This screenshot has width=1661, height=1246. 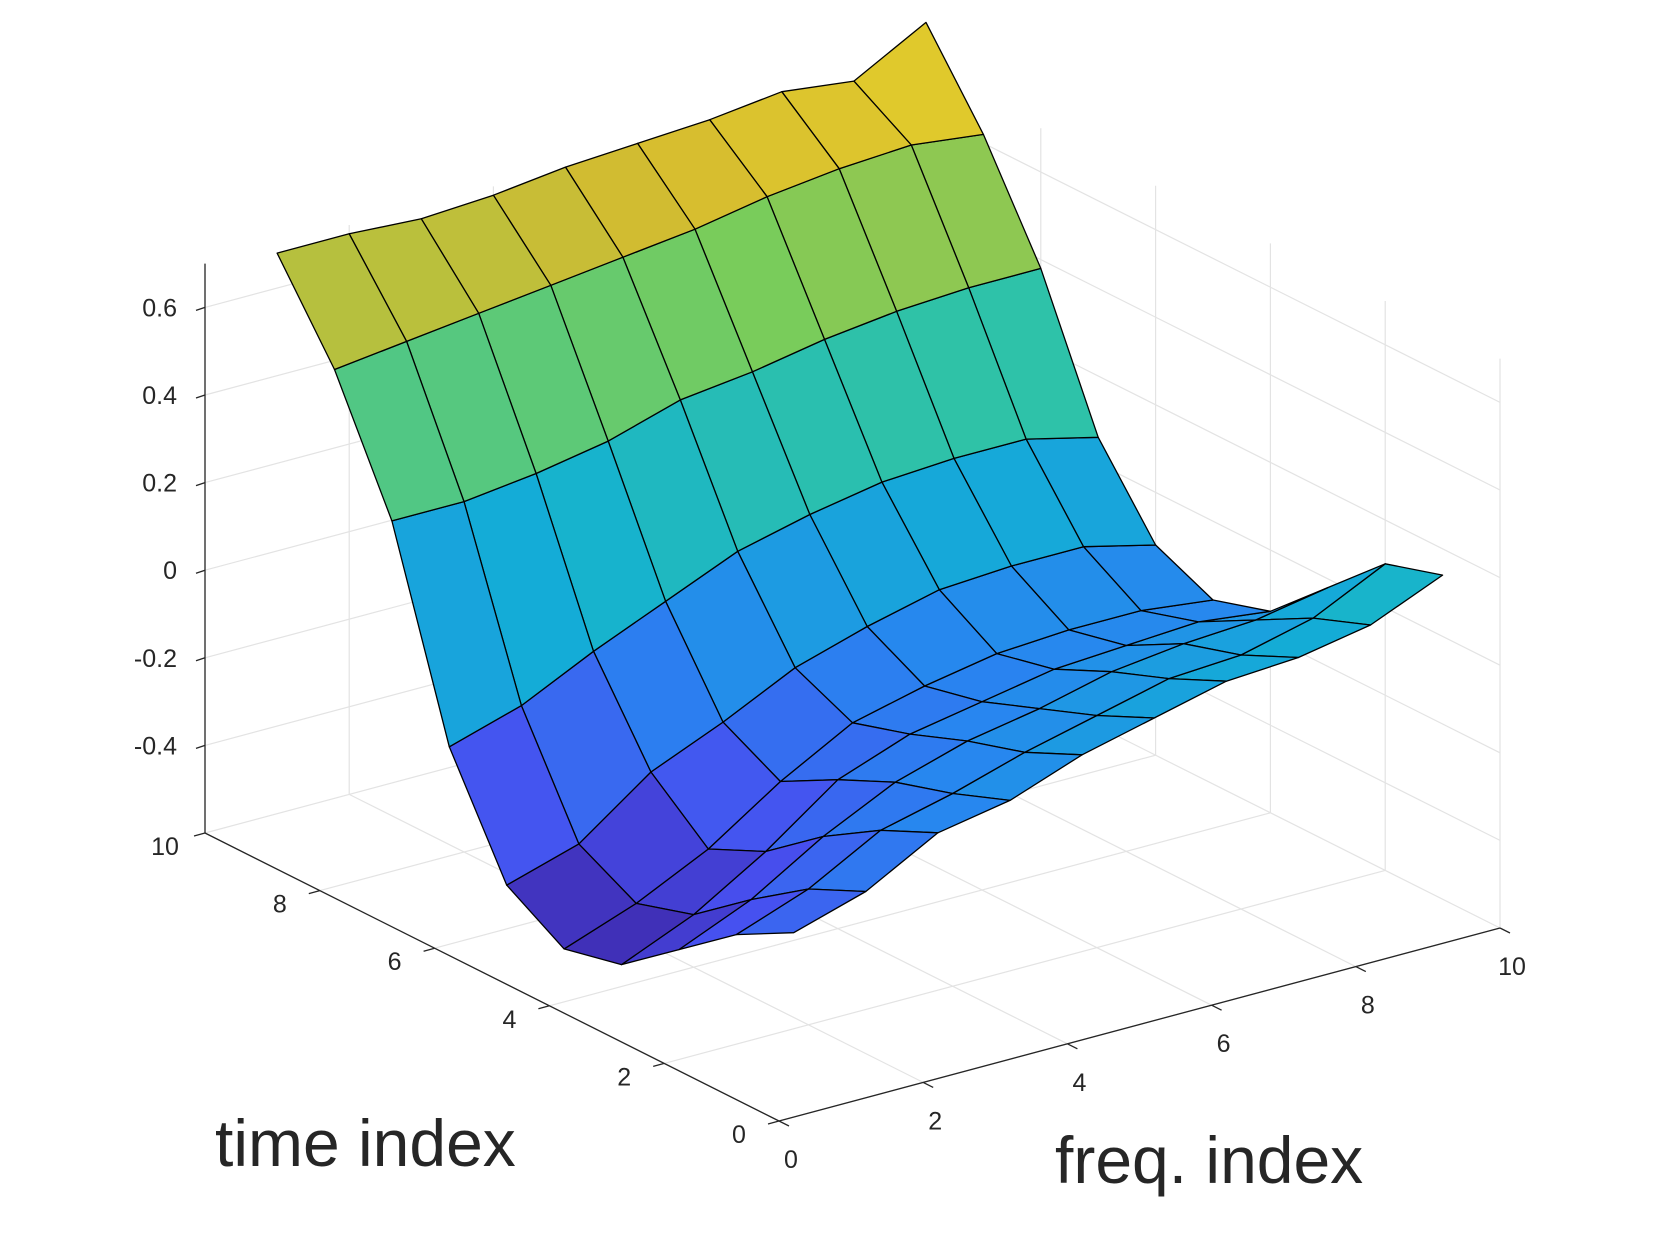 What do you see at coordinates (739, 1135) in the screenshot?
I see `y-tick-label: 0` at bounding box center [739, 1135].